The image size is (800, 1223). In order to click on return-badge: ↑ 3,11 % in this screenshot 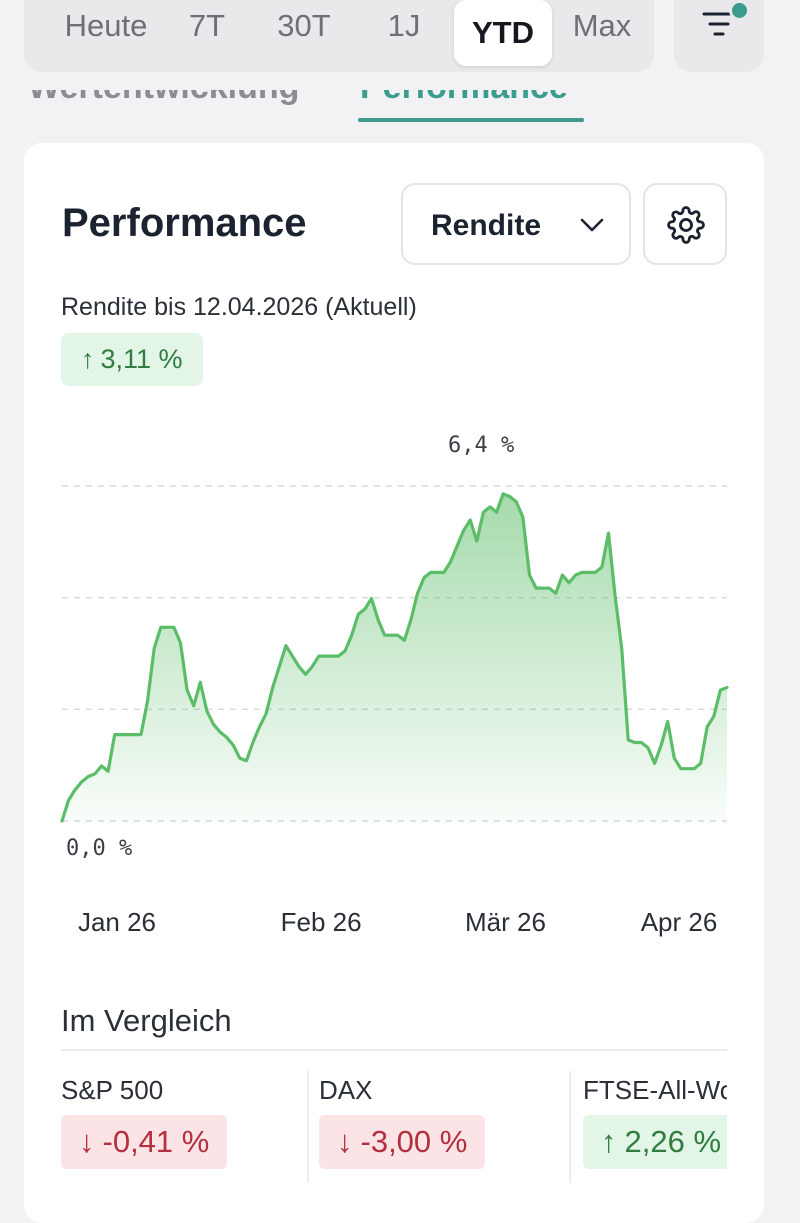, I will do `click(132, 359)`.